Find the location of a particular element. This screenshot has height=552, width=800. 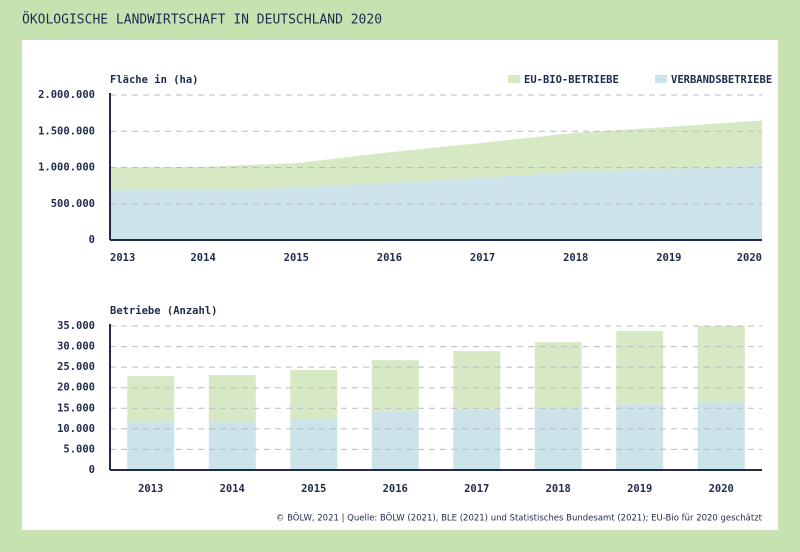

y-tick-label: 1.500.000 is located at coordinates (66, 131).